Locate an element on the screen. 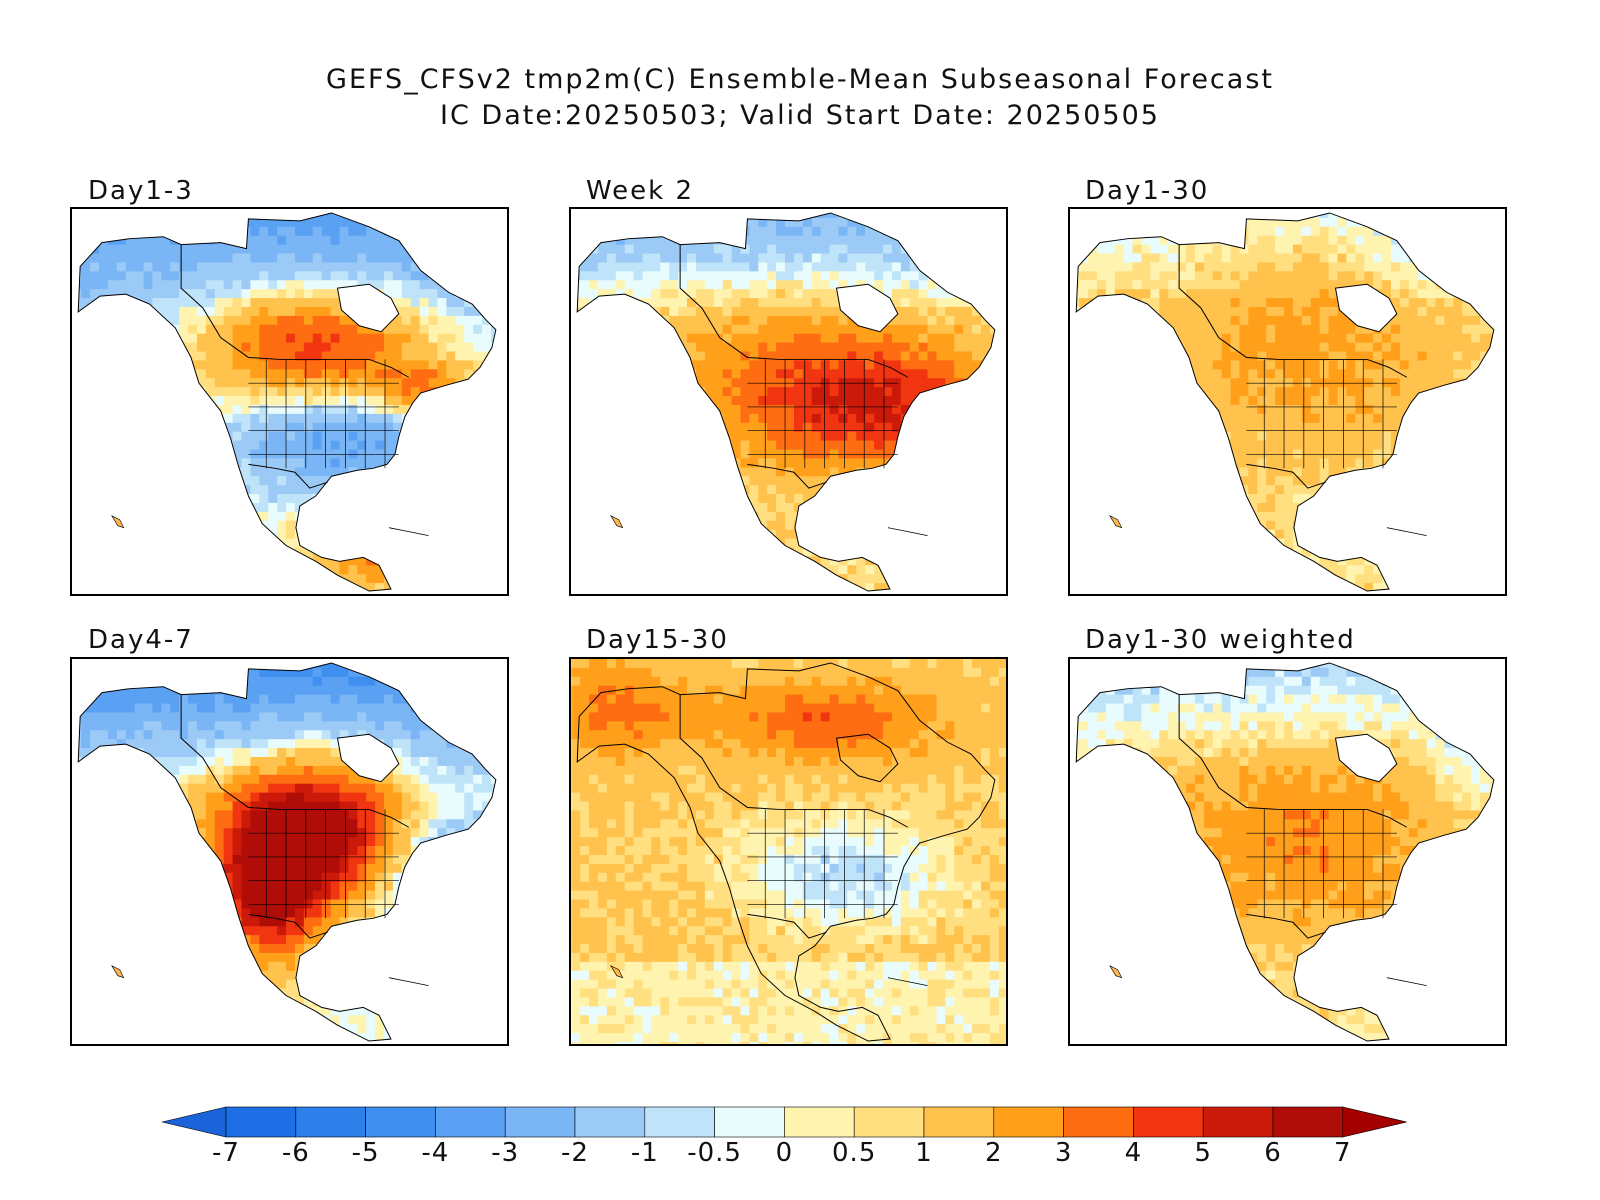 This screenshot has height=1200, width=1600. colorbar-tick-label: 0.5 is located at coordinates (854, 1153).